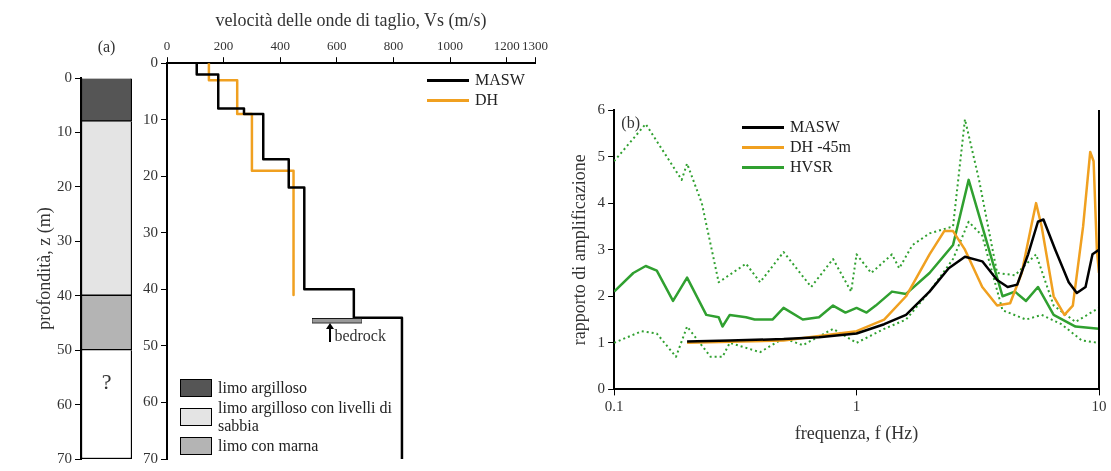 The height and width of the screenshot is (471, 1111). I want to click on x-tick-label: 1200, so click(506, 45).